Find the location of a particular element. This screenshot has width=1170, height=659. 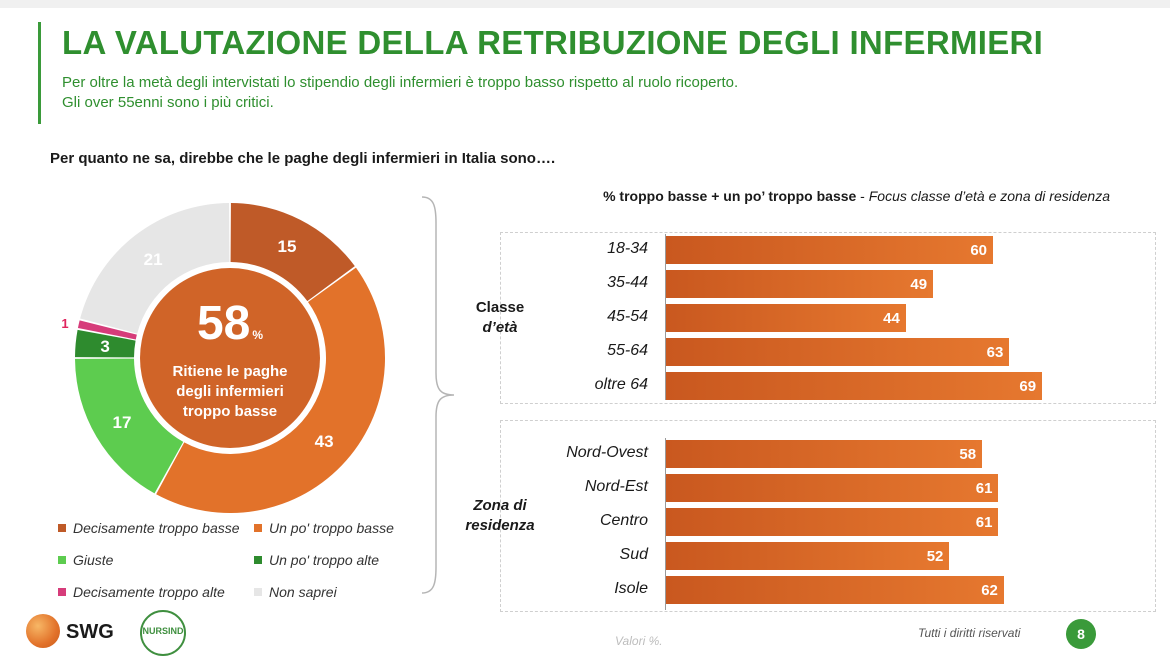

legend-item-3: Un po' troppo alte is located at coordinates (316, 560).